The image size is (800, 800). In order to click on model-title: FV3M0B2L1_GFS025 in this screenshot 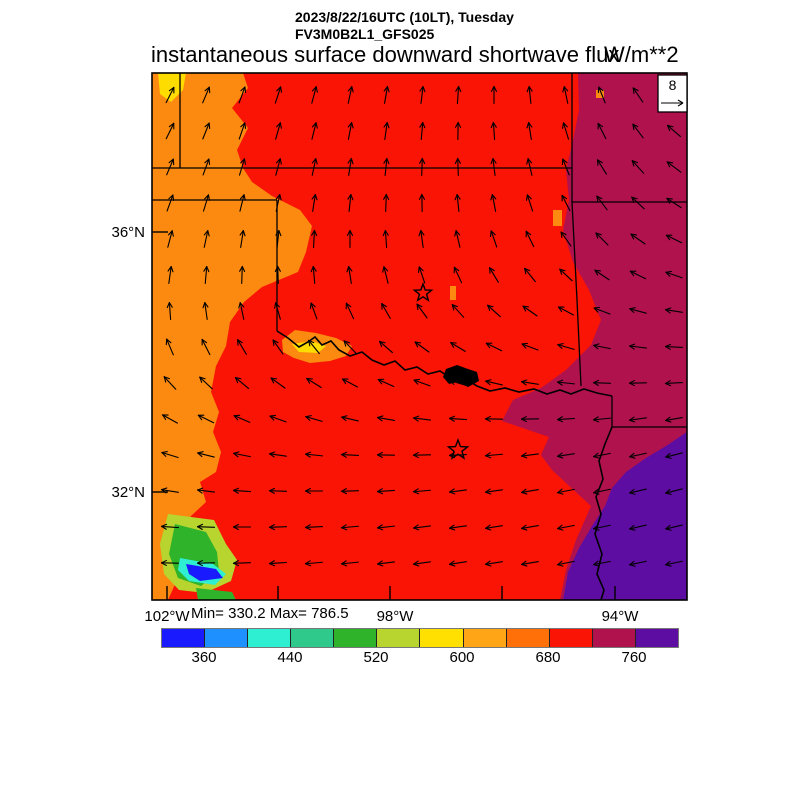, I will do `click(365, 34)`.